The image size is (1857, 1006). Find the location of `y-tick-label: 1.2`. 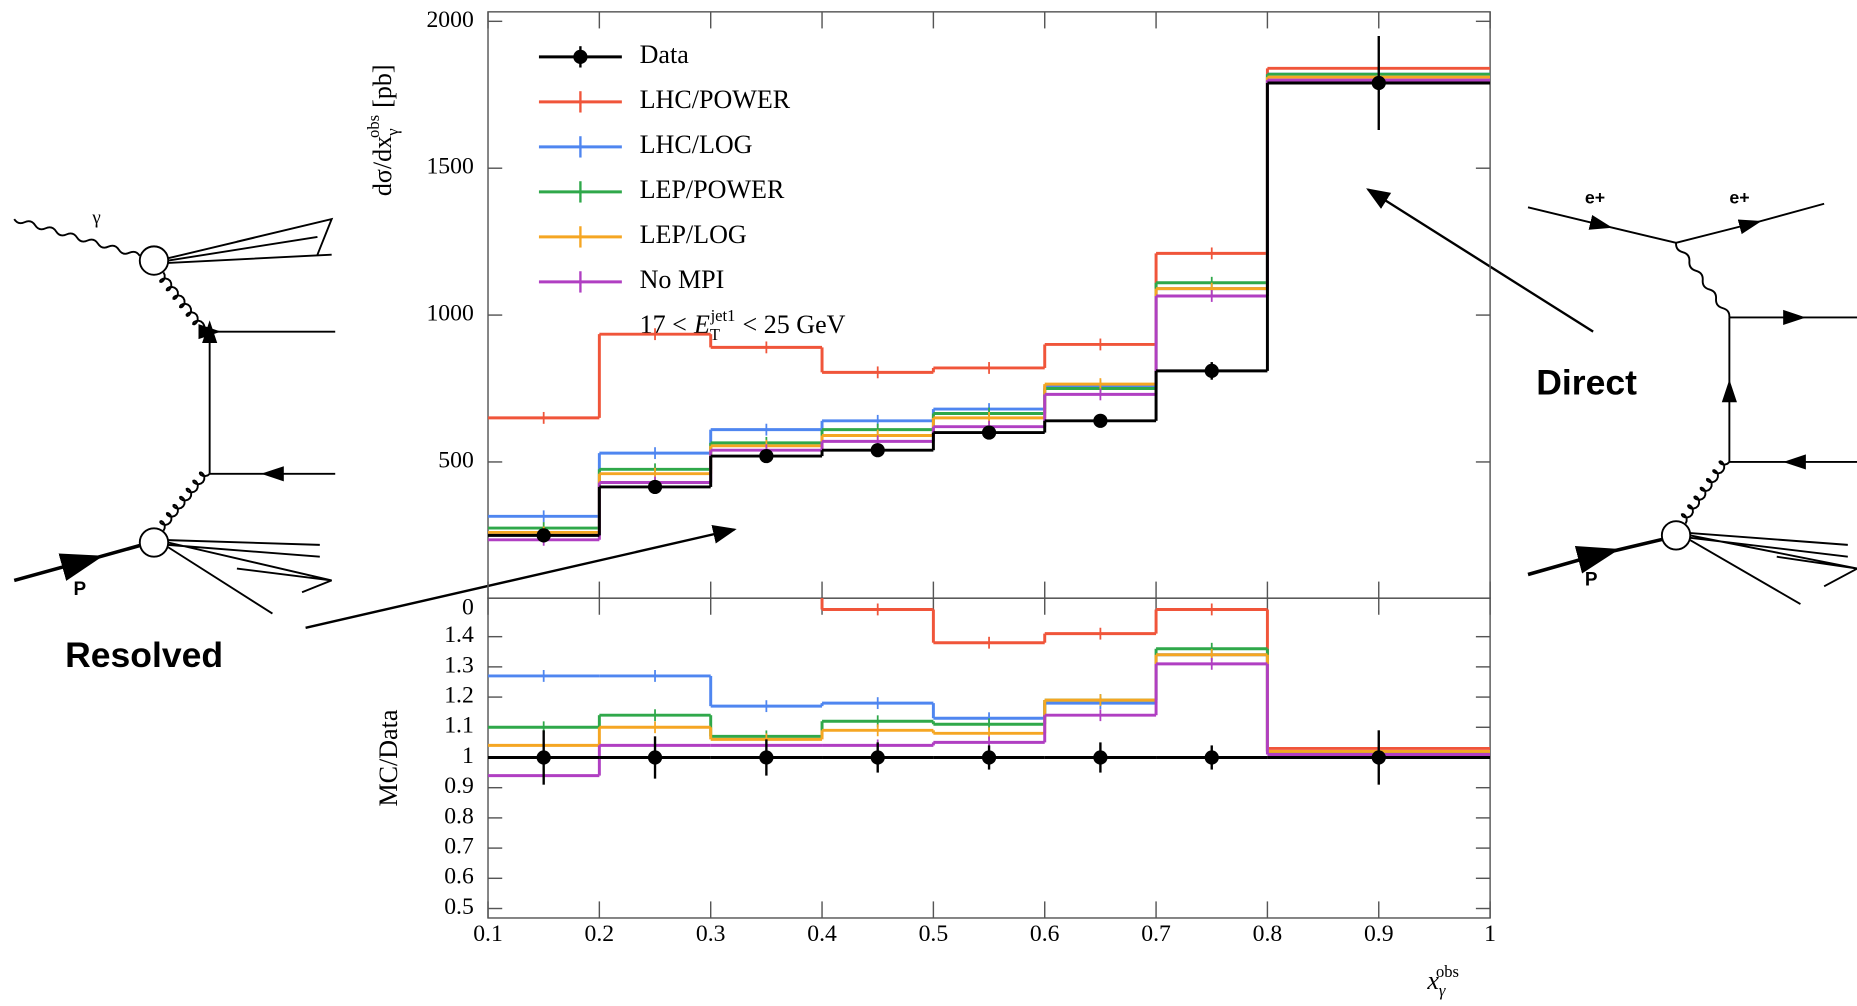

y-tick-label: 1.2 is located at coordinates (459, 696).